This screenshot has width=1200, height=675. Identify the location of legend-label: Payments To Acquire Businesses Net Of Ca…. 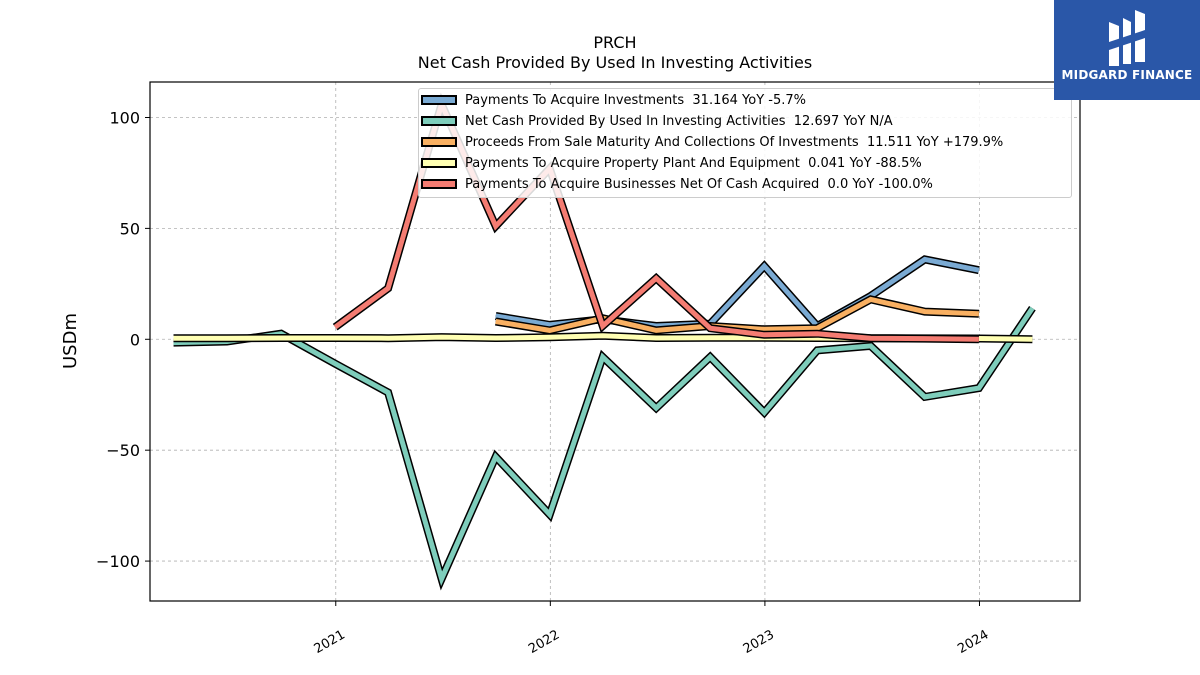
(699, 184).